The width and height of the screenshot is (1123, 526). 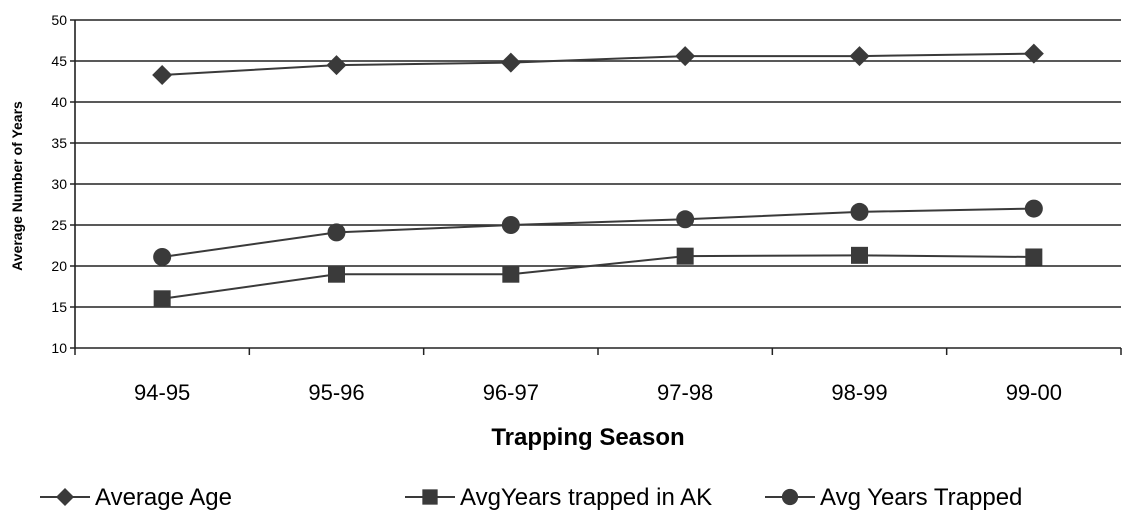 I want to click on x-tick-label: 99-00, so click(x=1034, y=392).